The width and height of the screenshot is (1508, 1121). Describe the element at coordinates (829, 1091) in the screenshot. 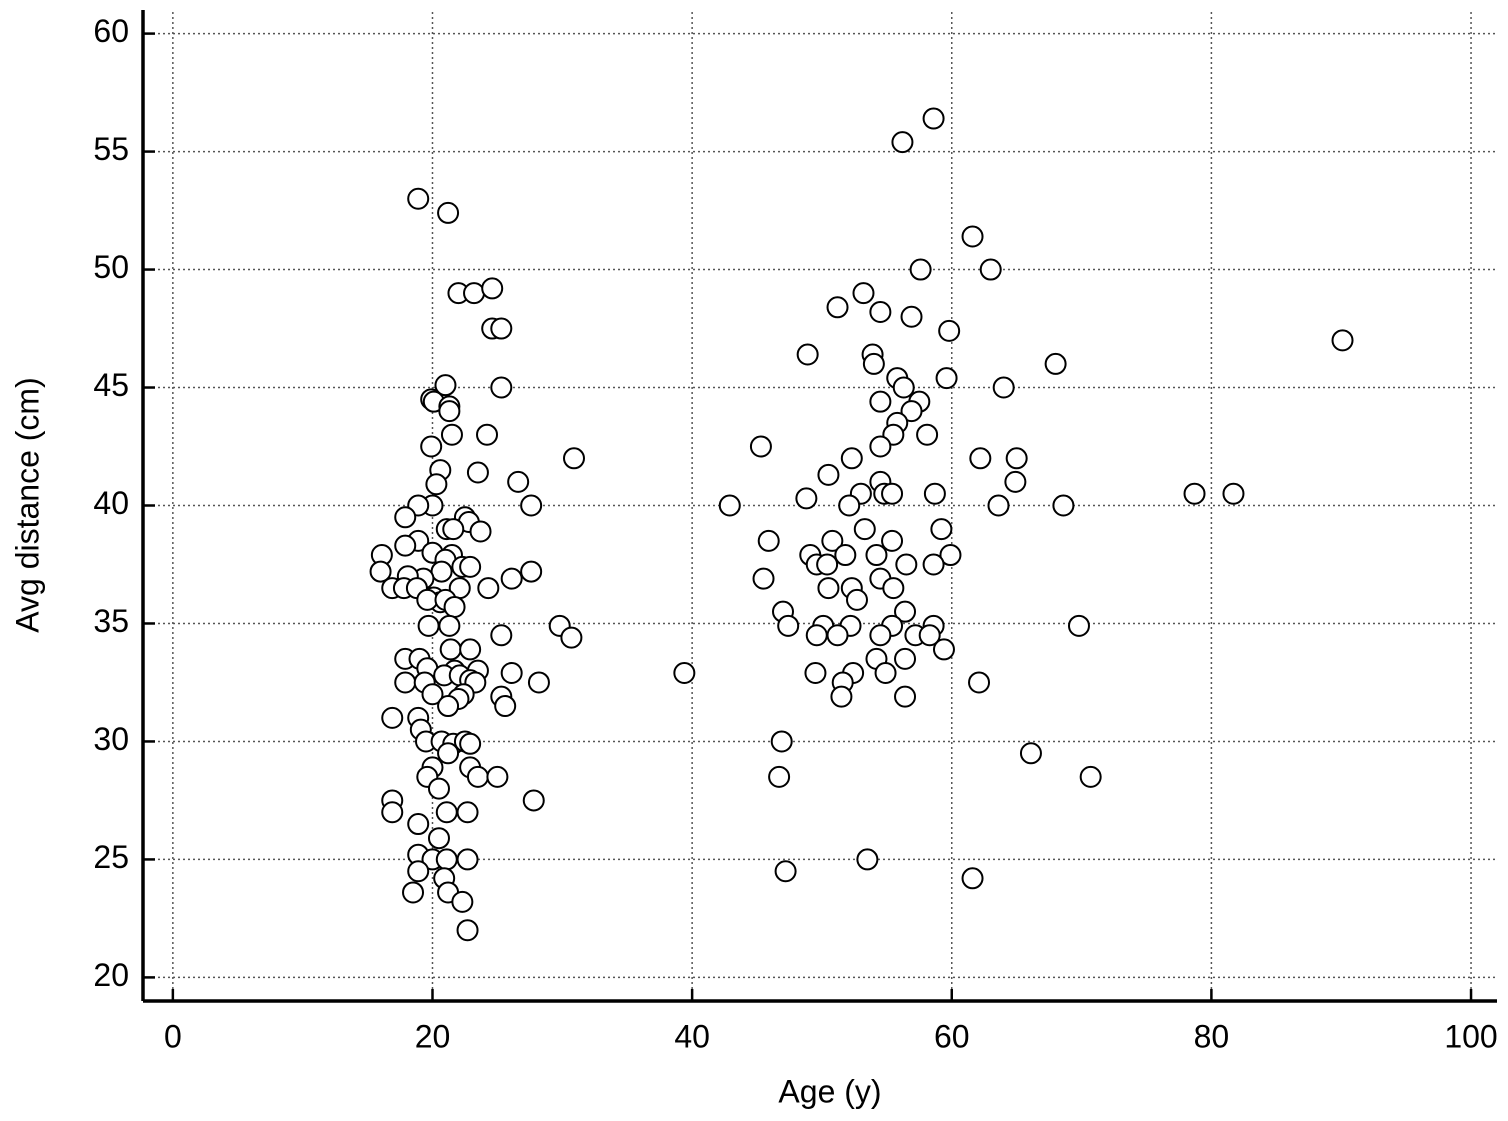

I see `x-axis-label: Age (y)` at that location.